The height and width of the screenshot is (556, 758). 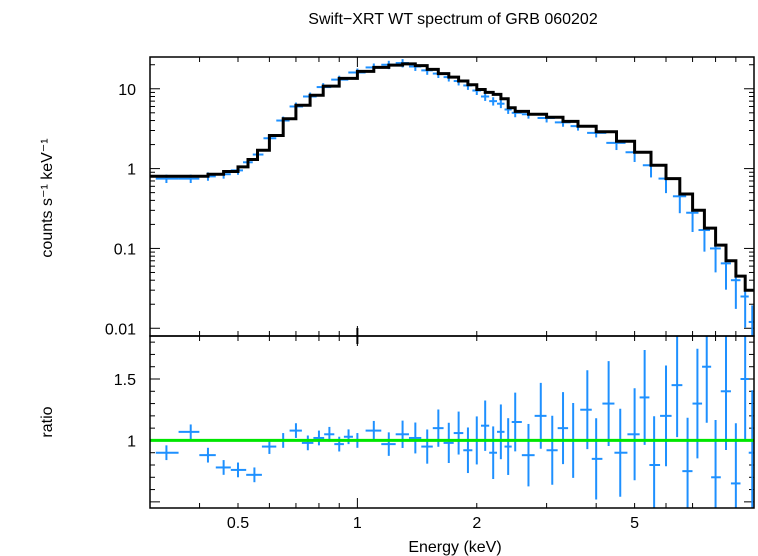 I want to click on x-tick-label: 2, so click(x=476, y=523).